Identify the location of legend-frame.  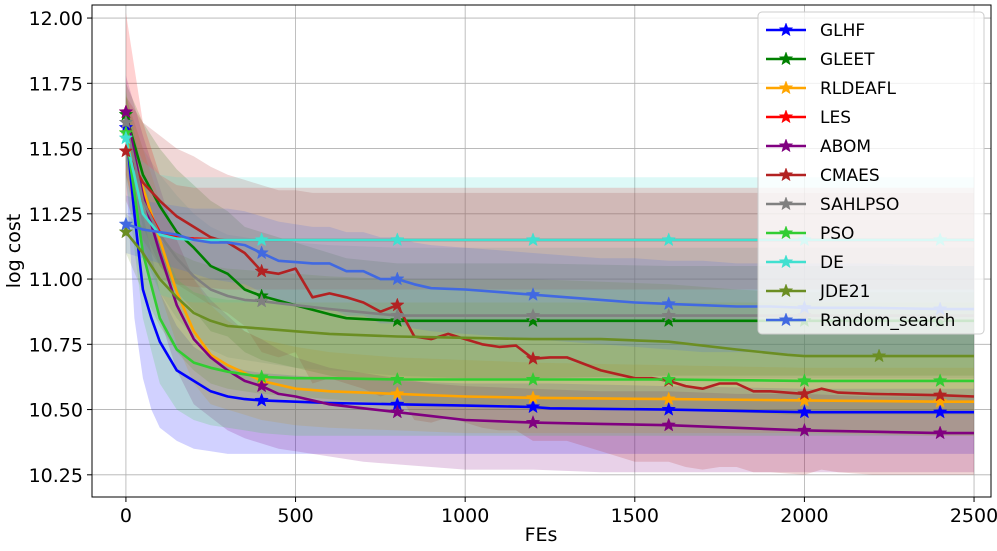
(871, 173).